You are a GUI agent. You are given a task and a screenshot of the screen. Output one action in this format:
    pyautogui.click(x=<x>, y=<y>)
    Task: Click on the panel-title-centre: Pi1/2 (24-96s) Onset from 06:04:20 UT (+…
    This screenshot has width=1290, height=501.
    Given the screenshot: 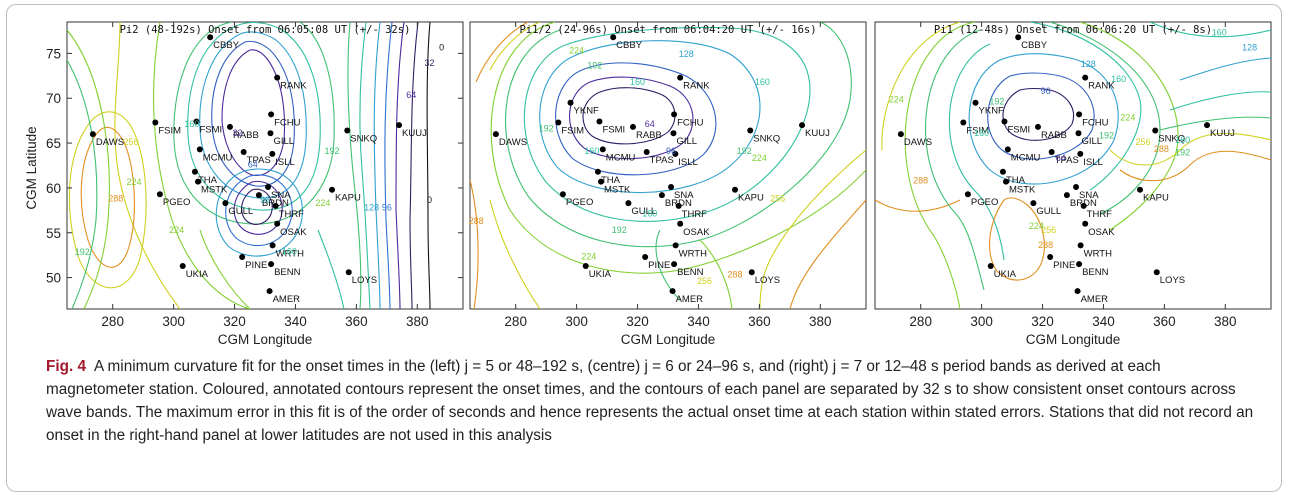 What is the action you would take?
    pyautogui.click(x=667, y=30)
    